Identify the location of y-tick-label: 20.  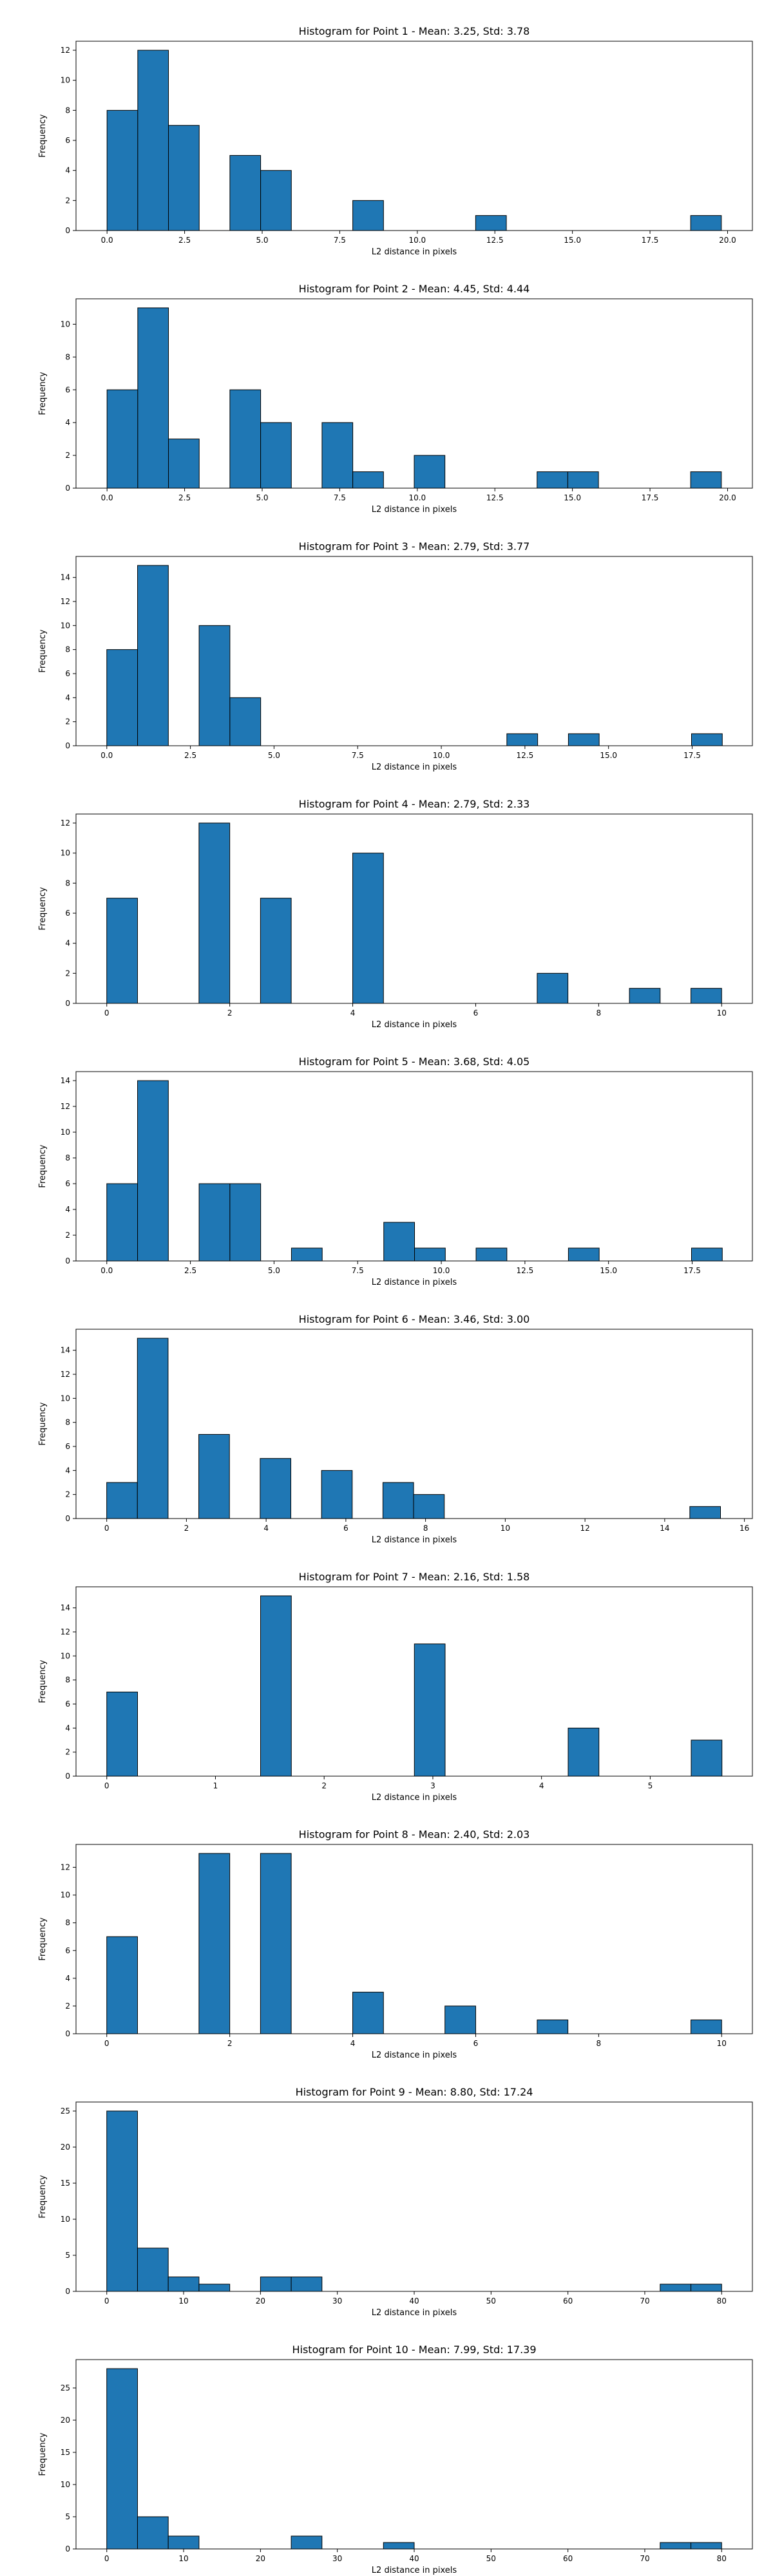
(65, 2421).